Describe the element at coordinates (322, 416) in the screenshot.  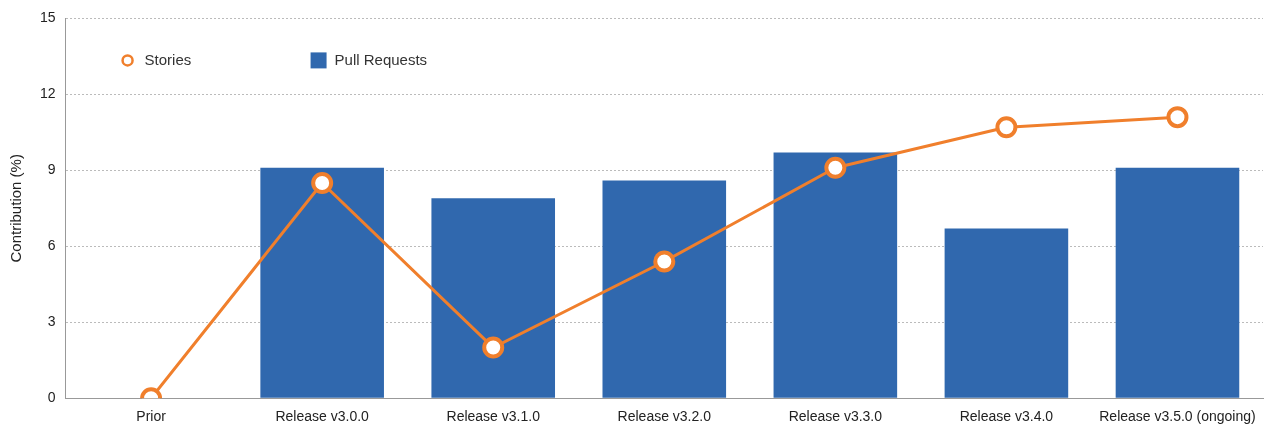
I see `x-tick-label: Release v3.0.0` at that location.